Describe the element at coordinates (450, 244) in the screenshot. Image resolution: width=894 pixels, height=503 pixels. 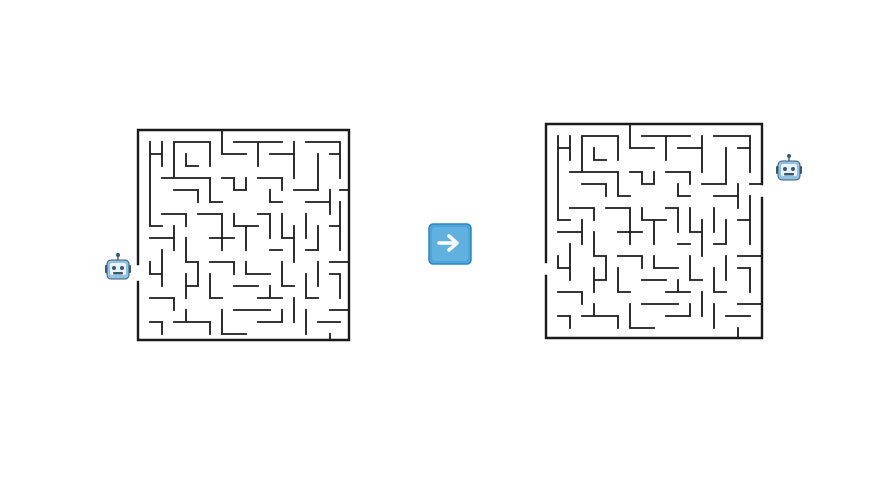
I see `right-arrow-icon` at that location.